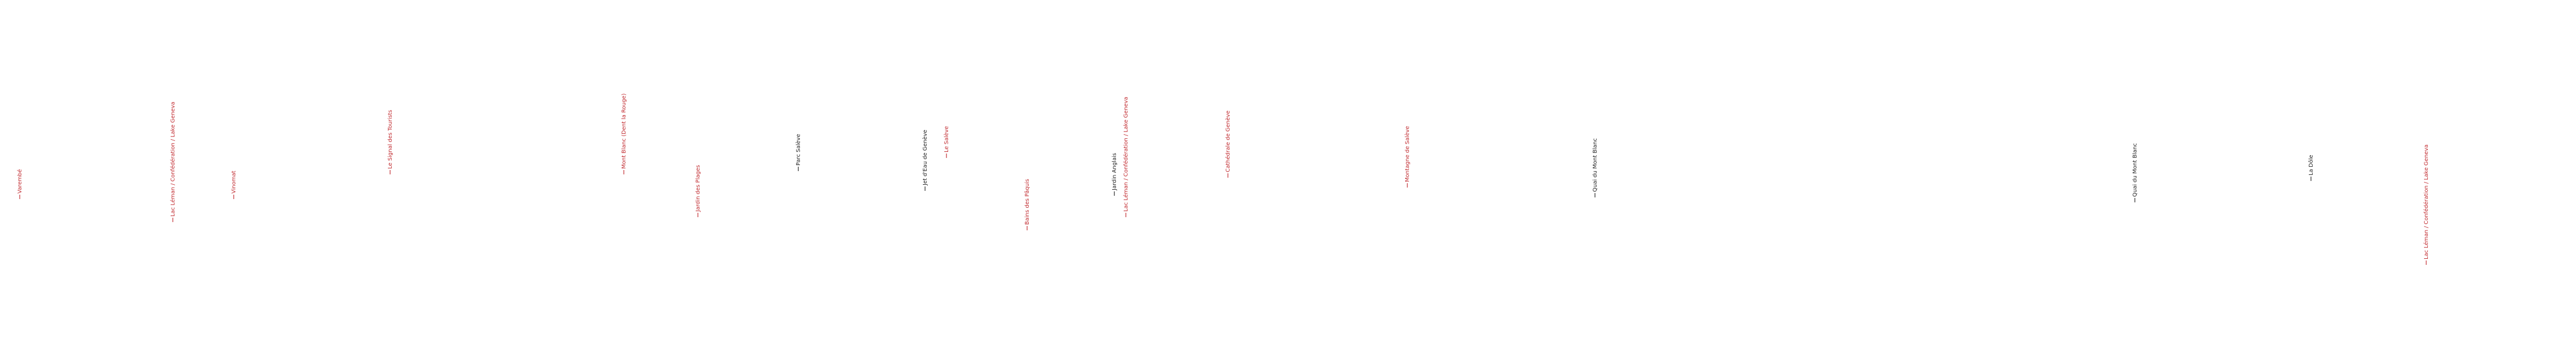 The width and height of the screenshot is (2576, 340). Describe the element at coordinates (1027, 202) in the screenshot. I see `place-label: Bains des Pâquis` at that location.